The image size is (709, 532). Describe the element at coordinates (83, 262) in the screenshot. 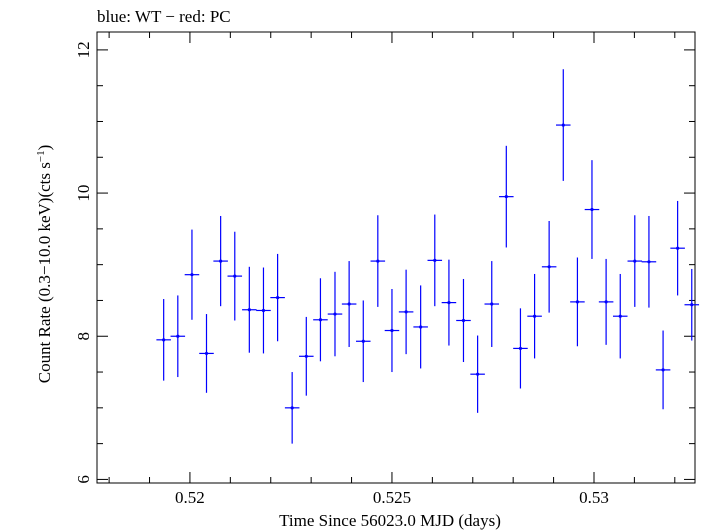

I see `y-axis-tick-labels: 6 8 10 12` at that location.